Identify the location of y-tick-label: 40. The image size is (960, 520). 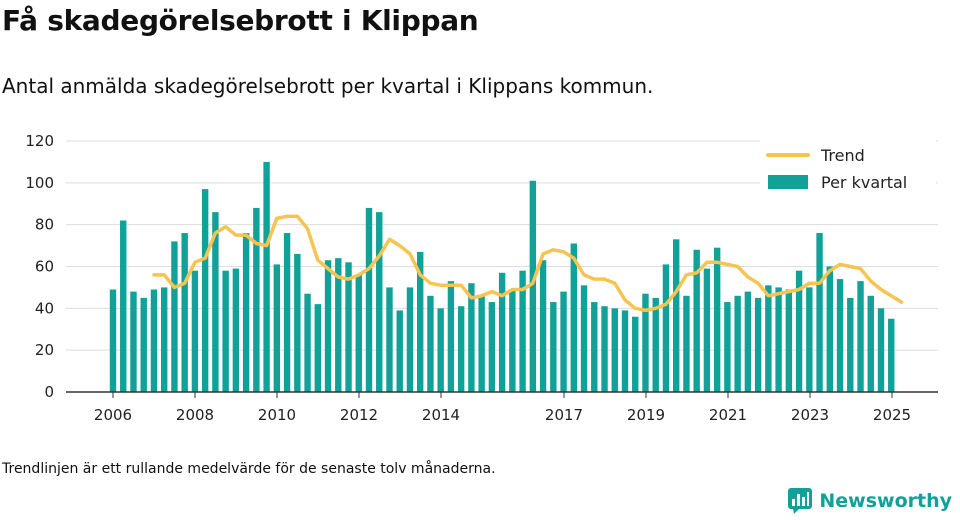
(44, 308).